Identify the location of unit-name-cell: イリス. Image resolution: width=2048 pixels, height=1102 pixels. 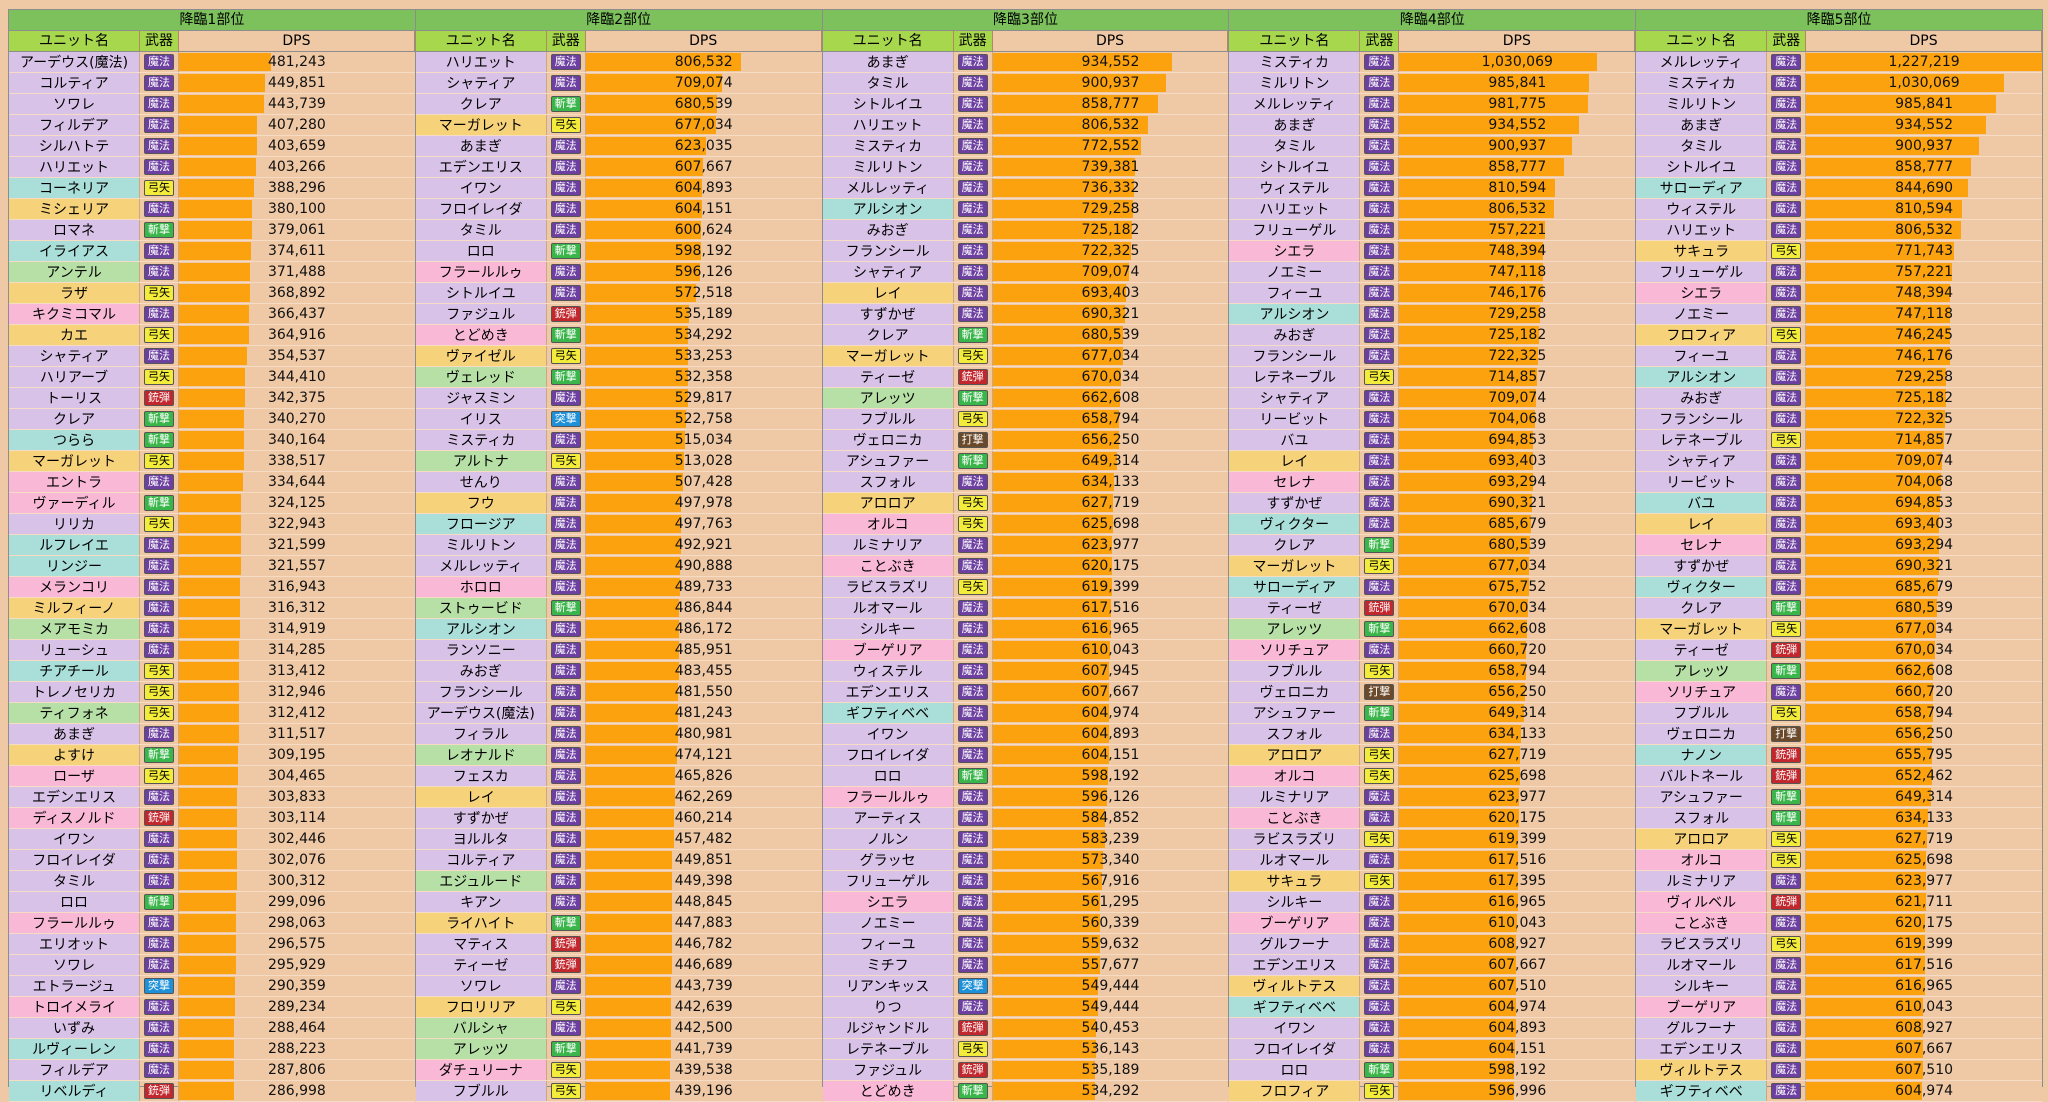
(481, 419).